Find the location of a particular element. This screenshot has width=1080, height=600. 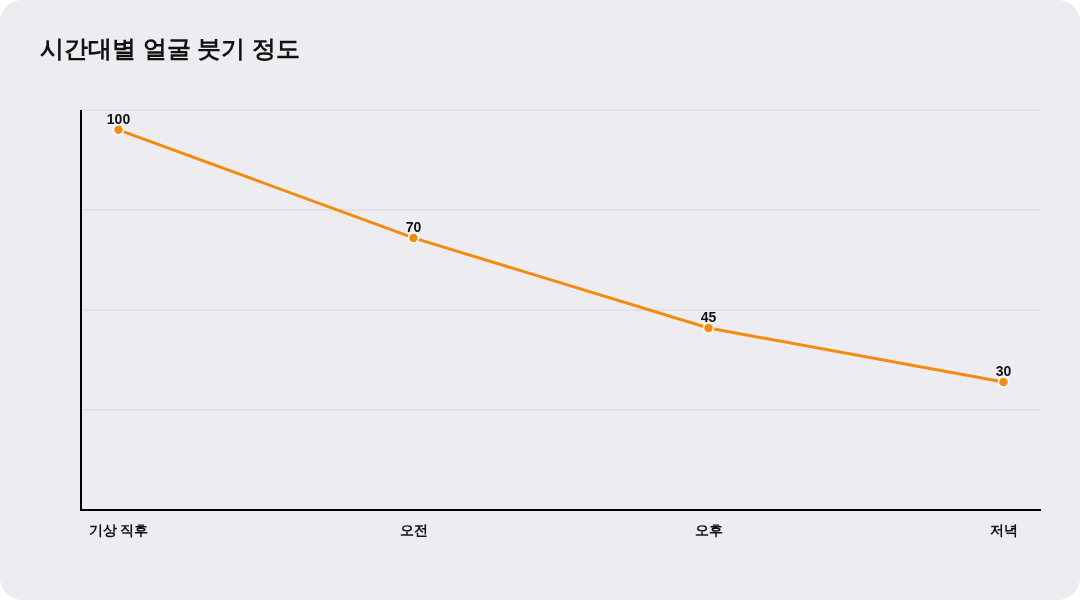

data-label: 45 is located at coordinates (708, 317).